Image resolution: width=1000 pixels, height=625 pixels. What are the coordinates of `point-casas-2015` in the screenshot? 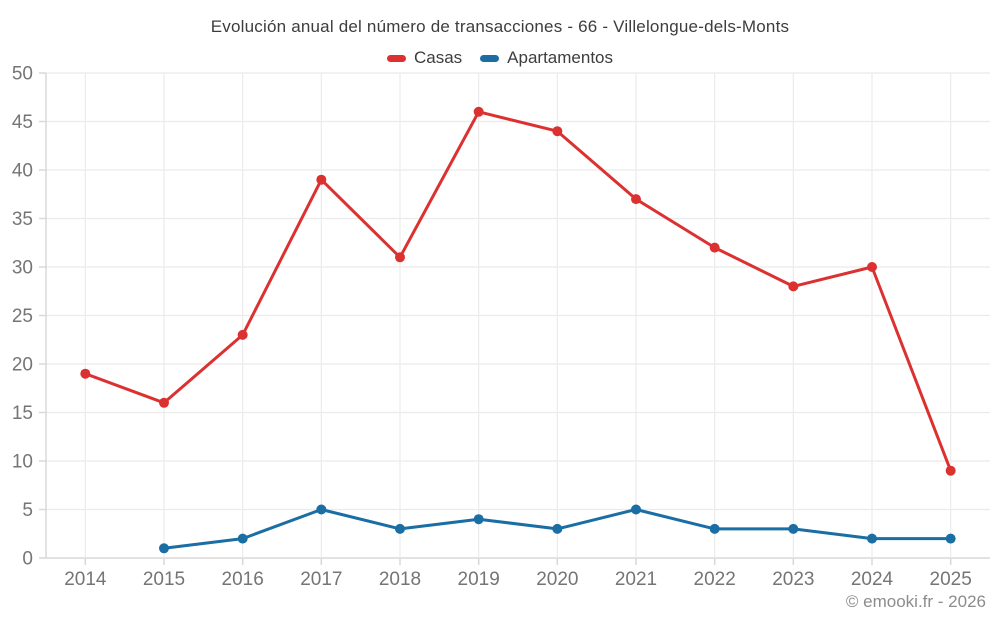 It's located at (164, 402).